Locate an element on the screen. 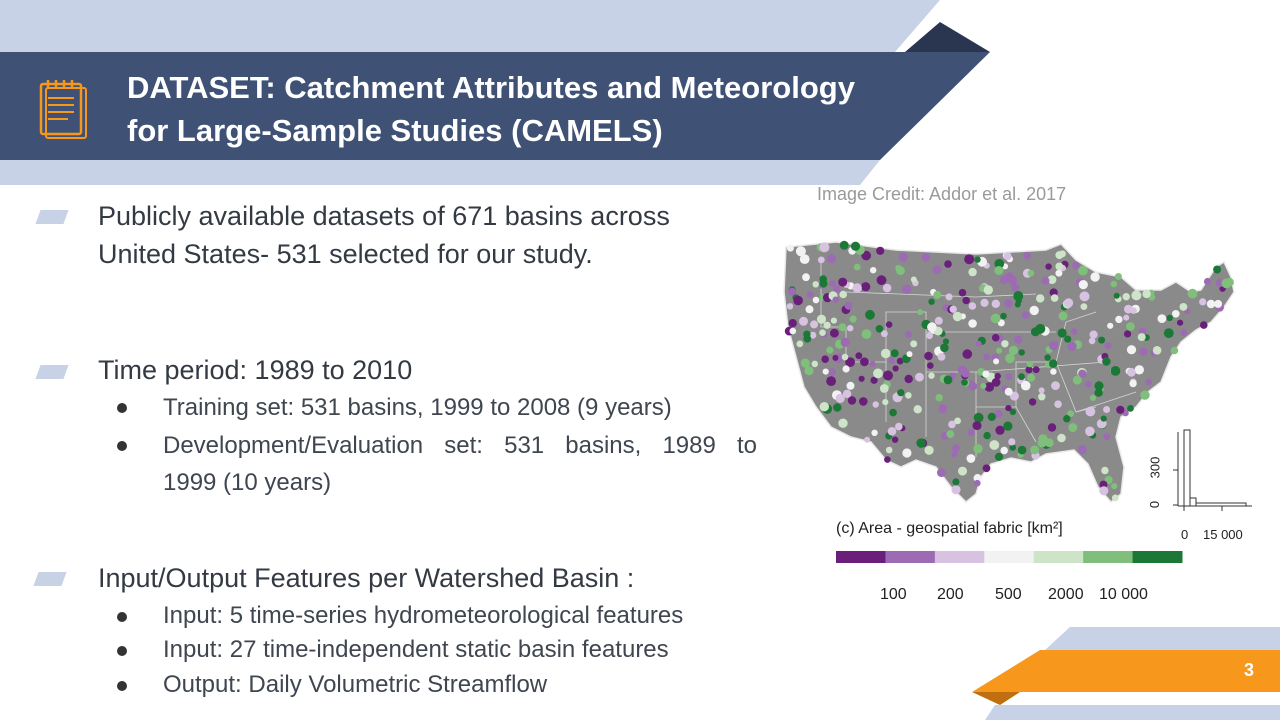 Image resolution: width=1280 pixels, height=720 pixels. title-line-2: for Large-Sample Studies (CAMELS) is located at coordinates (395, 130).